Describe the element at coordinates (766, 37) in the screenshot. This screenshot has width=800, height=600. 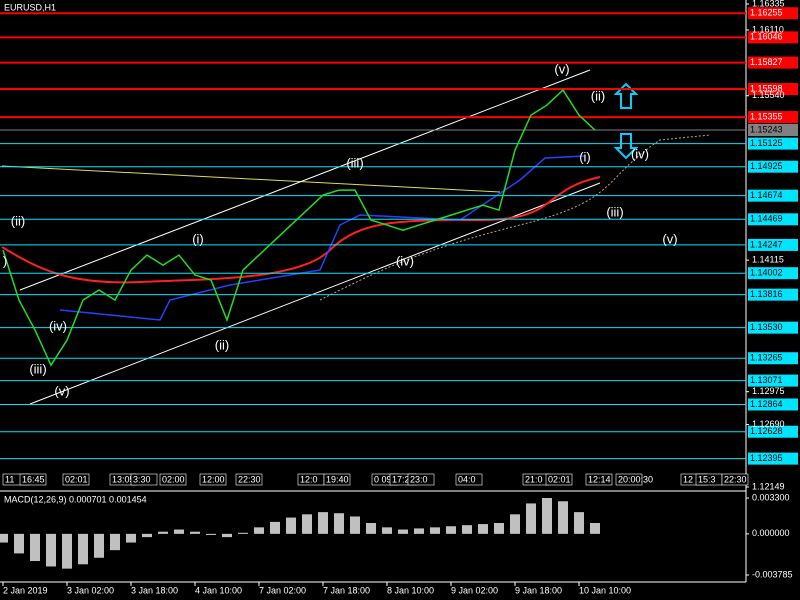
I see `level-label: 1.16046` at that location.